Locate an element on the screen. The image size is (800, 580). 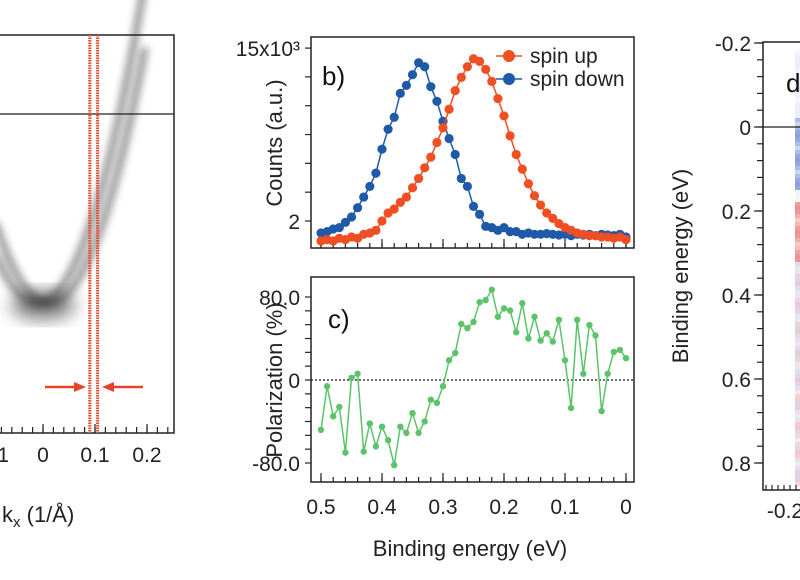
x-tick-label: 0.2 is located at coordinates (146, 455).